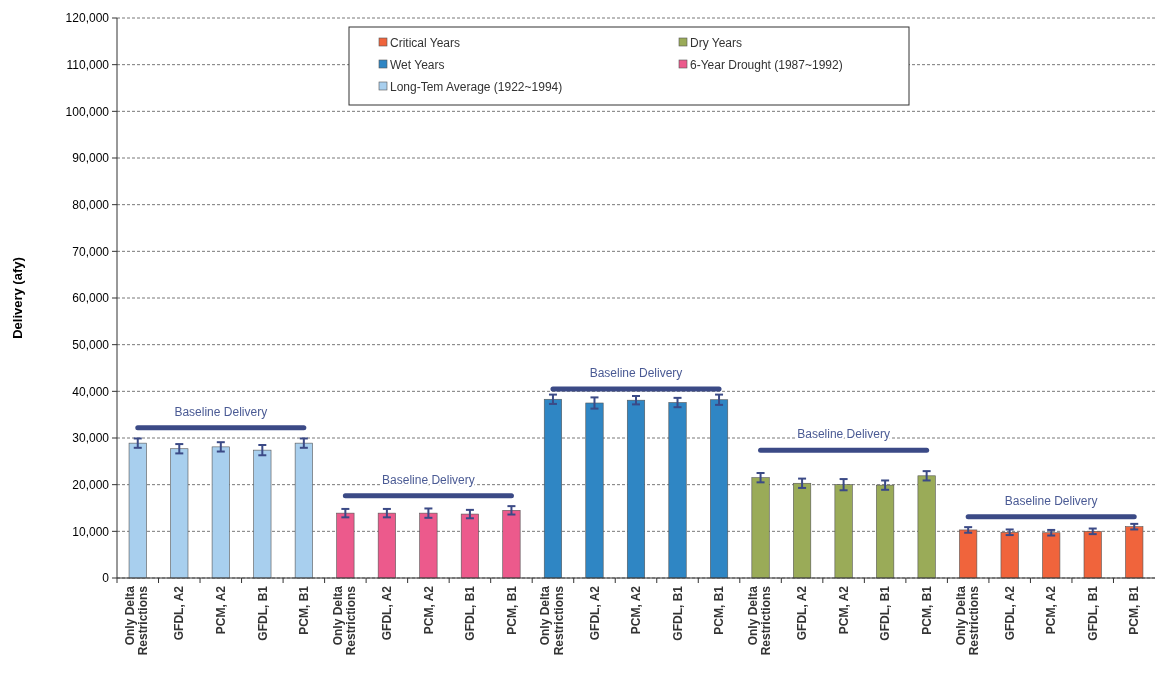  What do you see at coordinates (91, 391) in the screenshot?
I see `y-tick-label: 40,000` at bounding box center [91, 391].